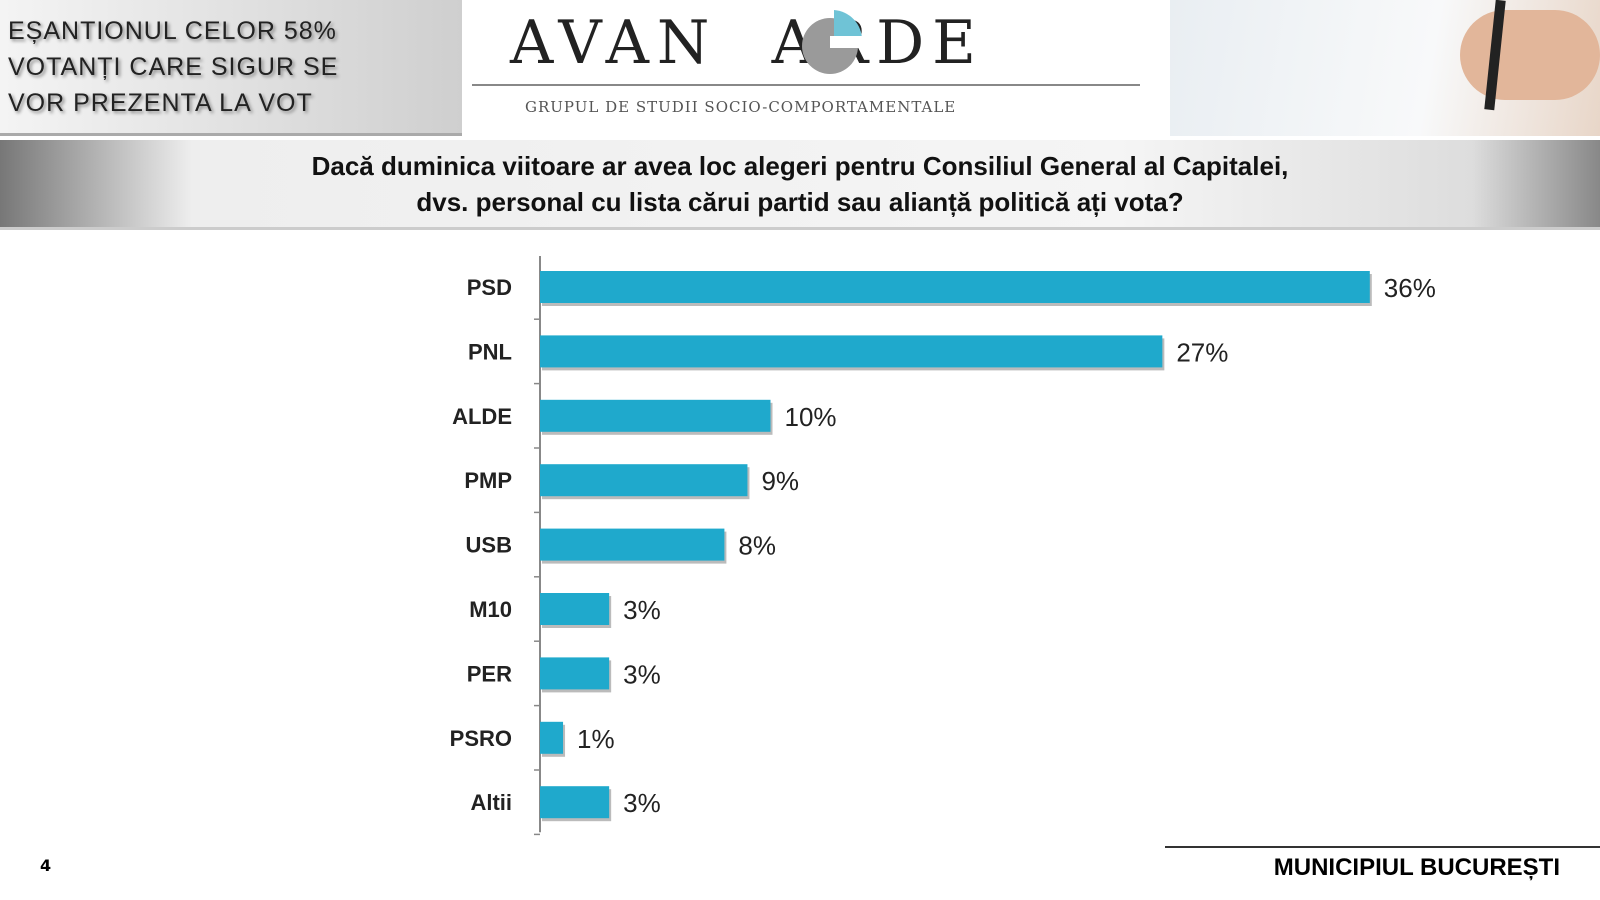 The height and width of the screenshot is (900, 1600). Describe the element at coordinates (482, 416) in the screenshot. I see `category-label: ALDE` at that location.